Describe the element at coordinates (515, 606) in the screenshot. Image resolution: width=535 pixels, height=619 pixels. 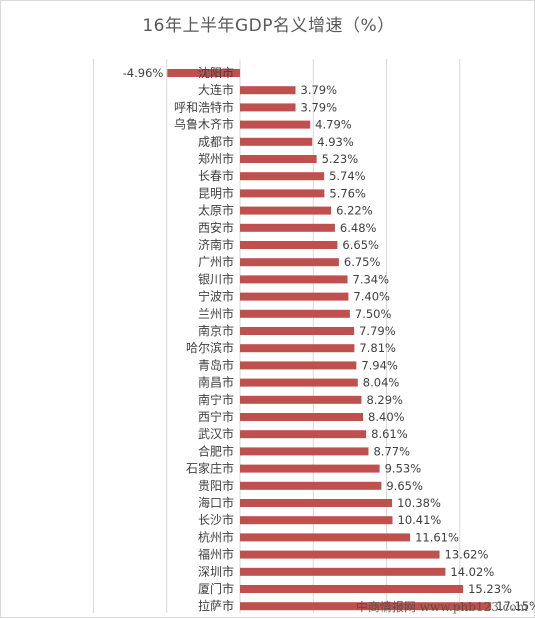
I see `value-label: 17.15%` at that location.